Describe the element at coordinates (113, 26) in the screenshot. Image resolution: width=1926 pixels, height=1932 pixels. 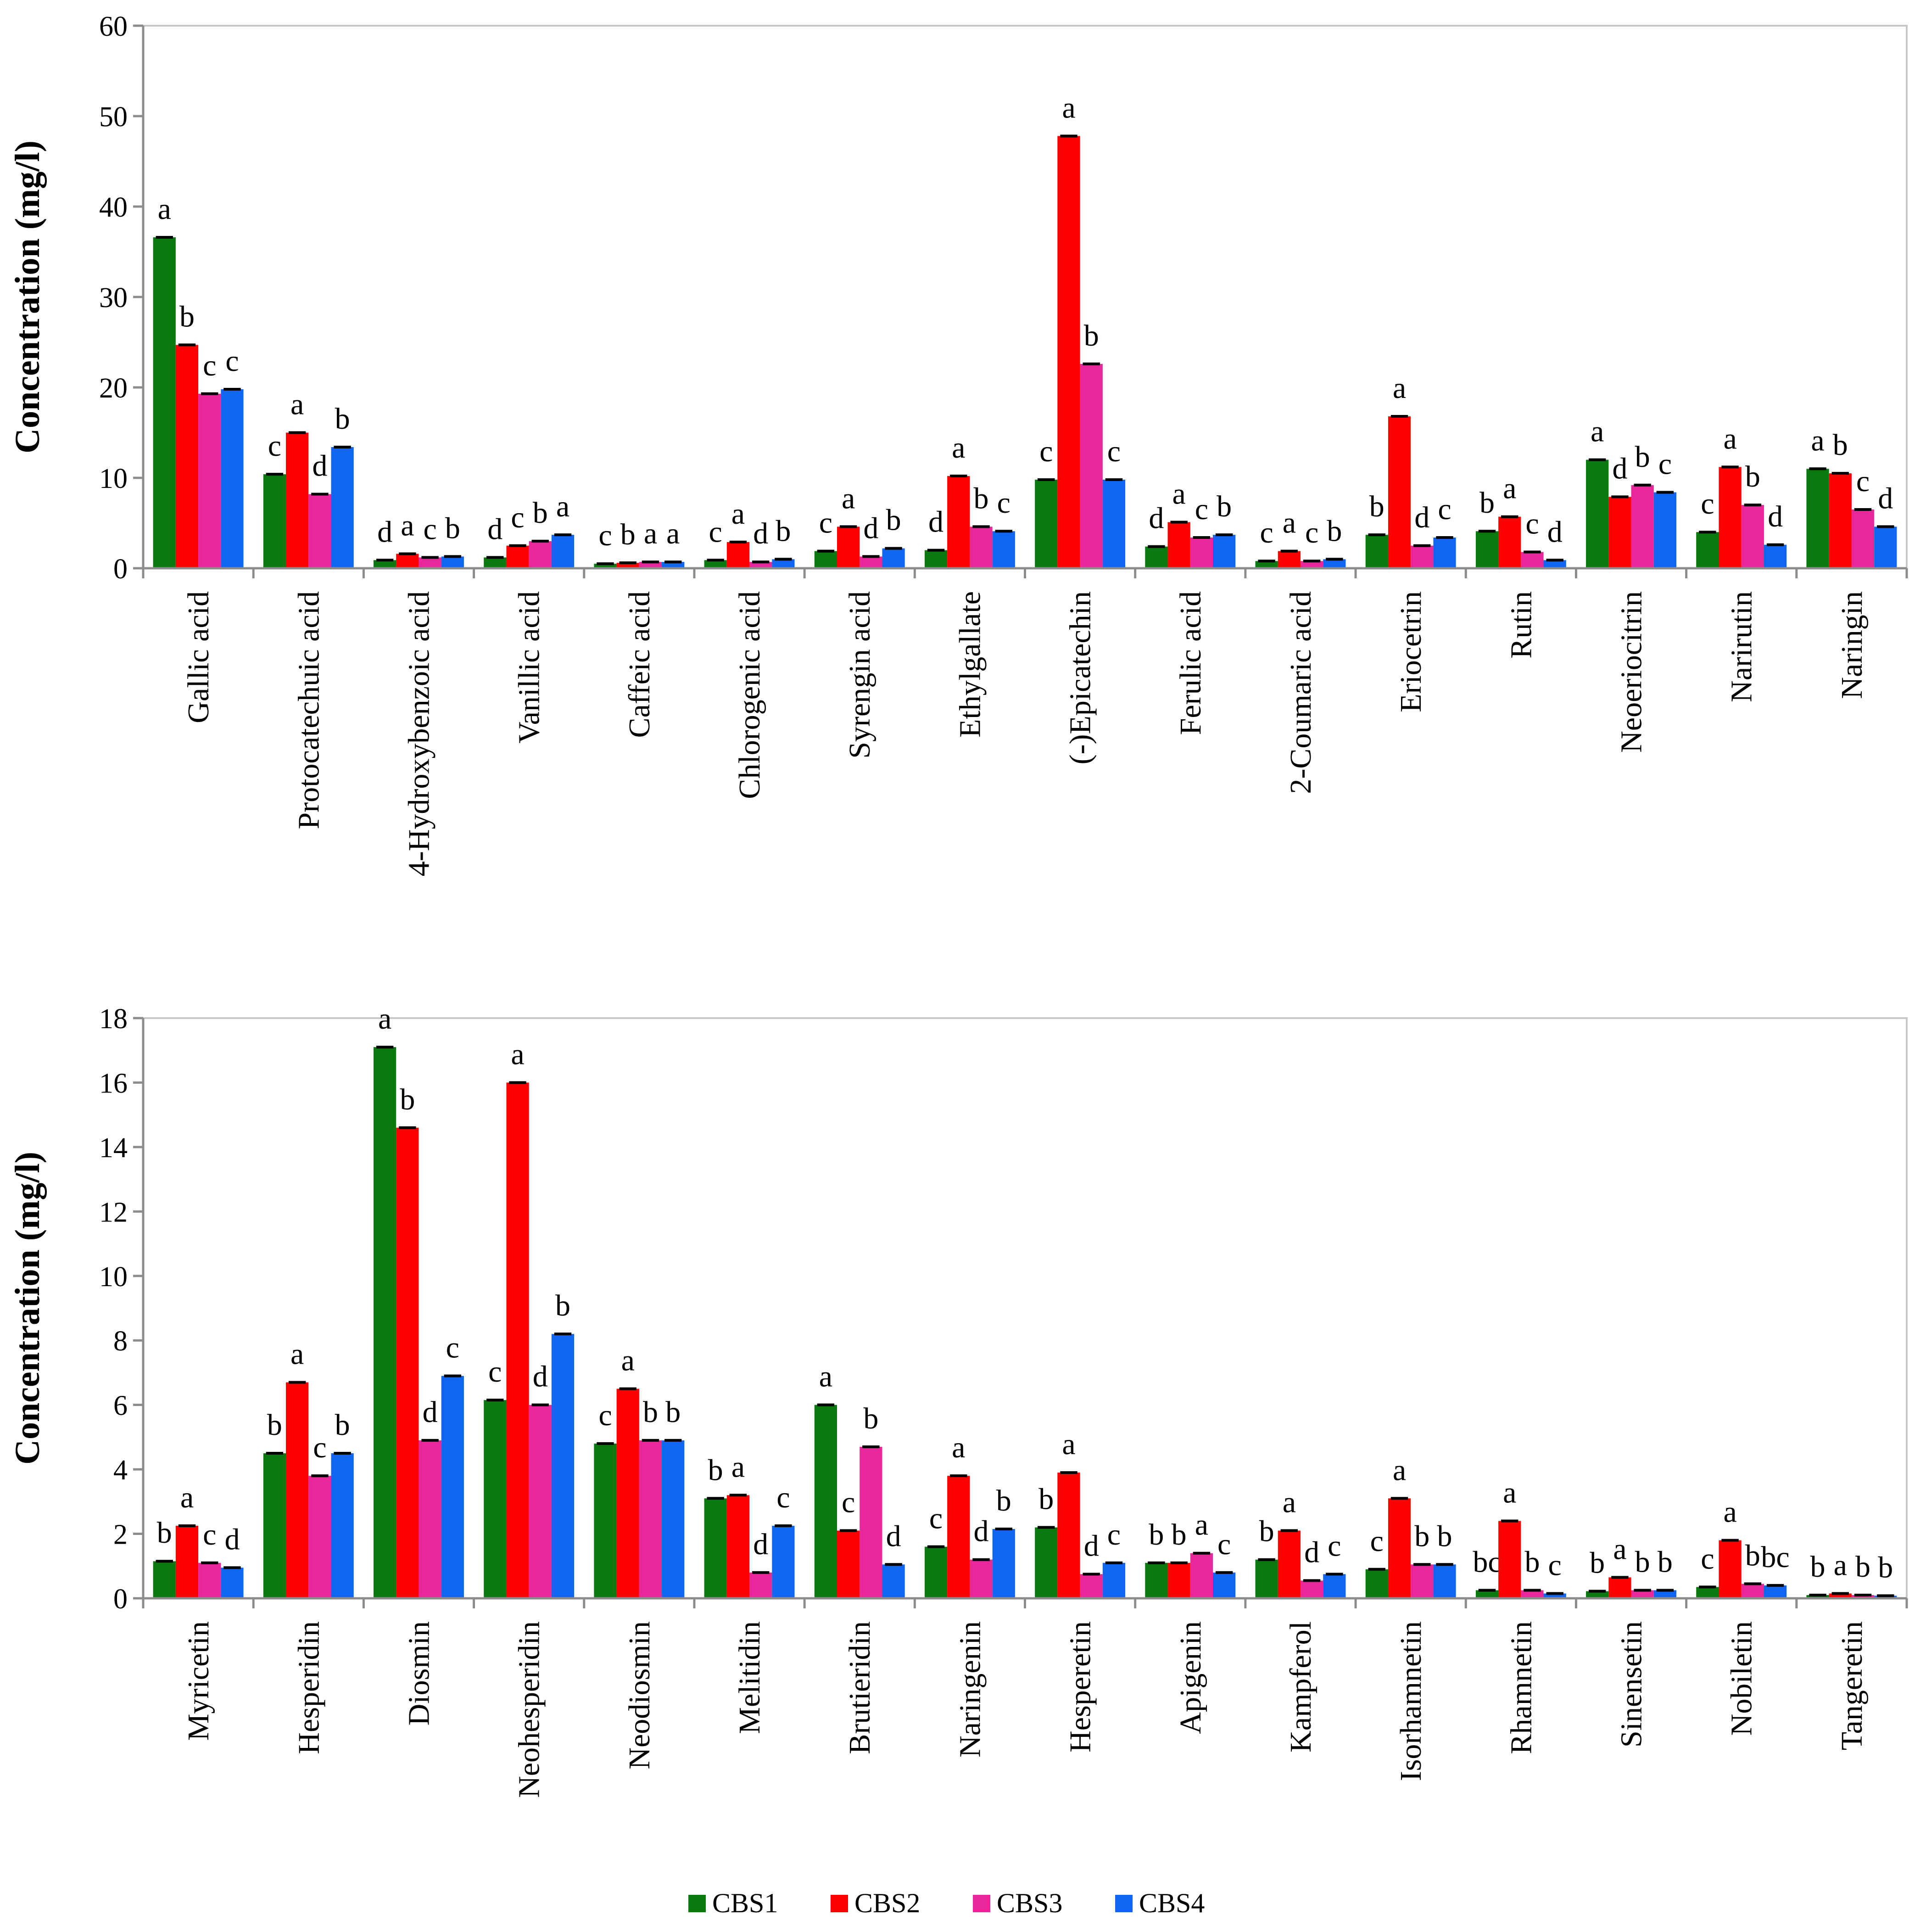
I see `y-tick-label: 60` at that location.